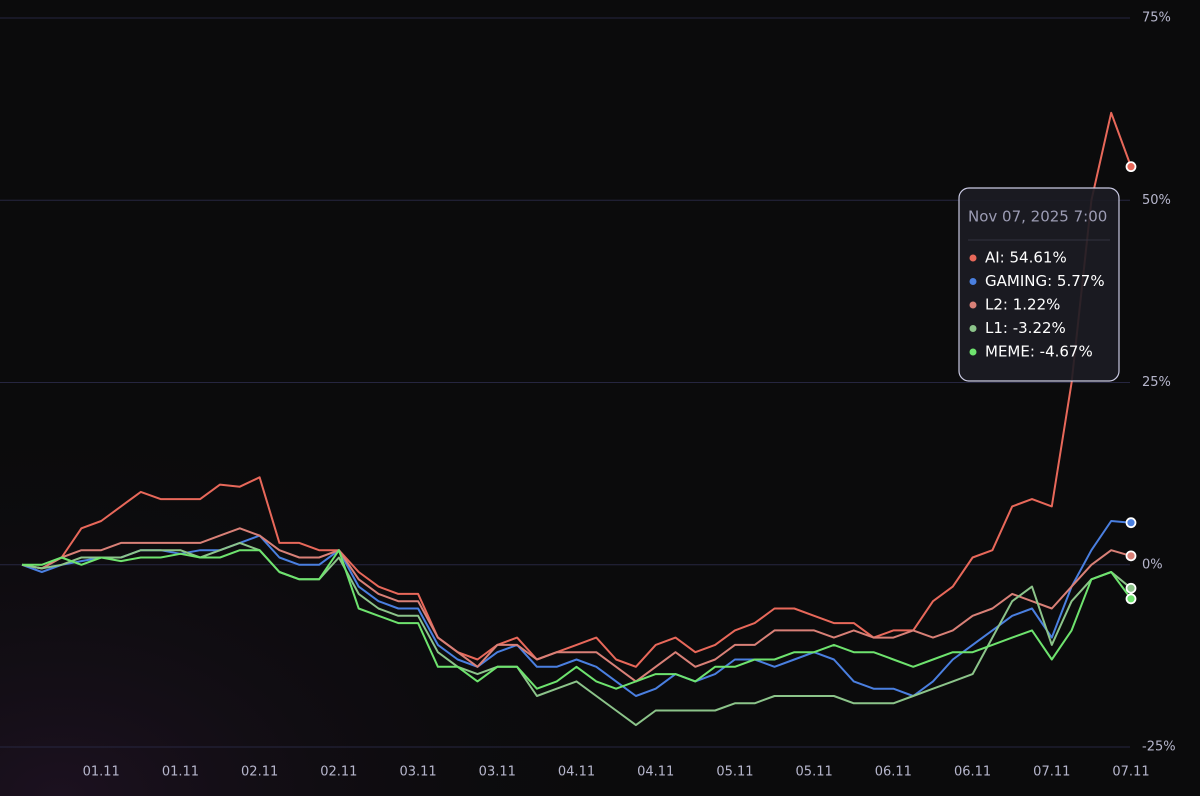  I want to click on tooltip-item: L2: 1.22%, so click(1022, 305).